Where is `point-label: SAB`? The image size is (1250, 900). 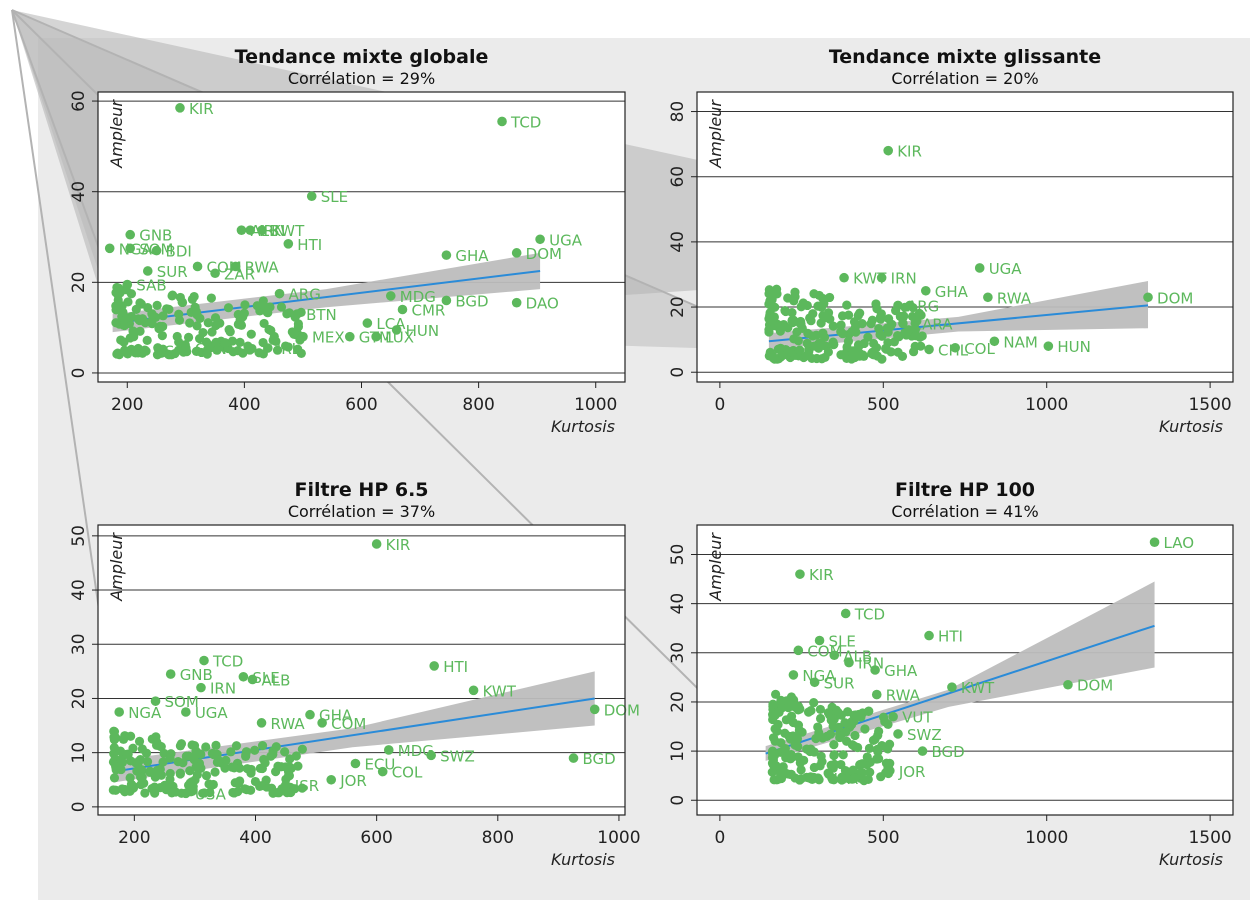 point-label: SAB is located at coordinates (151, 286).